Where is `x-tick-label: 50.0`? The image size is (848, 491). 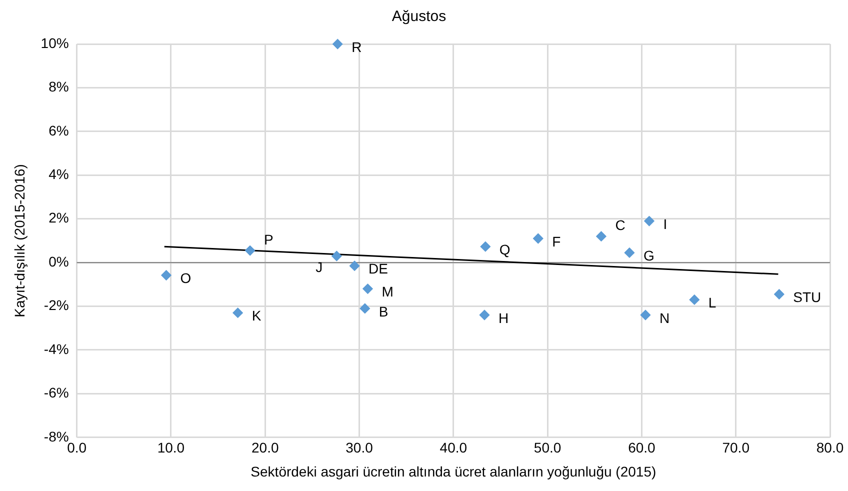
x-tick-label: 50.0 is located at coordinates (548, 448).